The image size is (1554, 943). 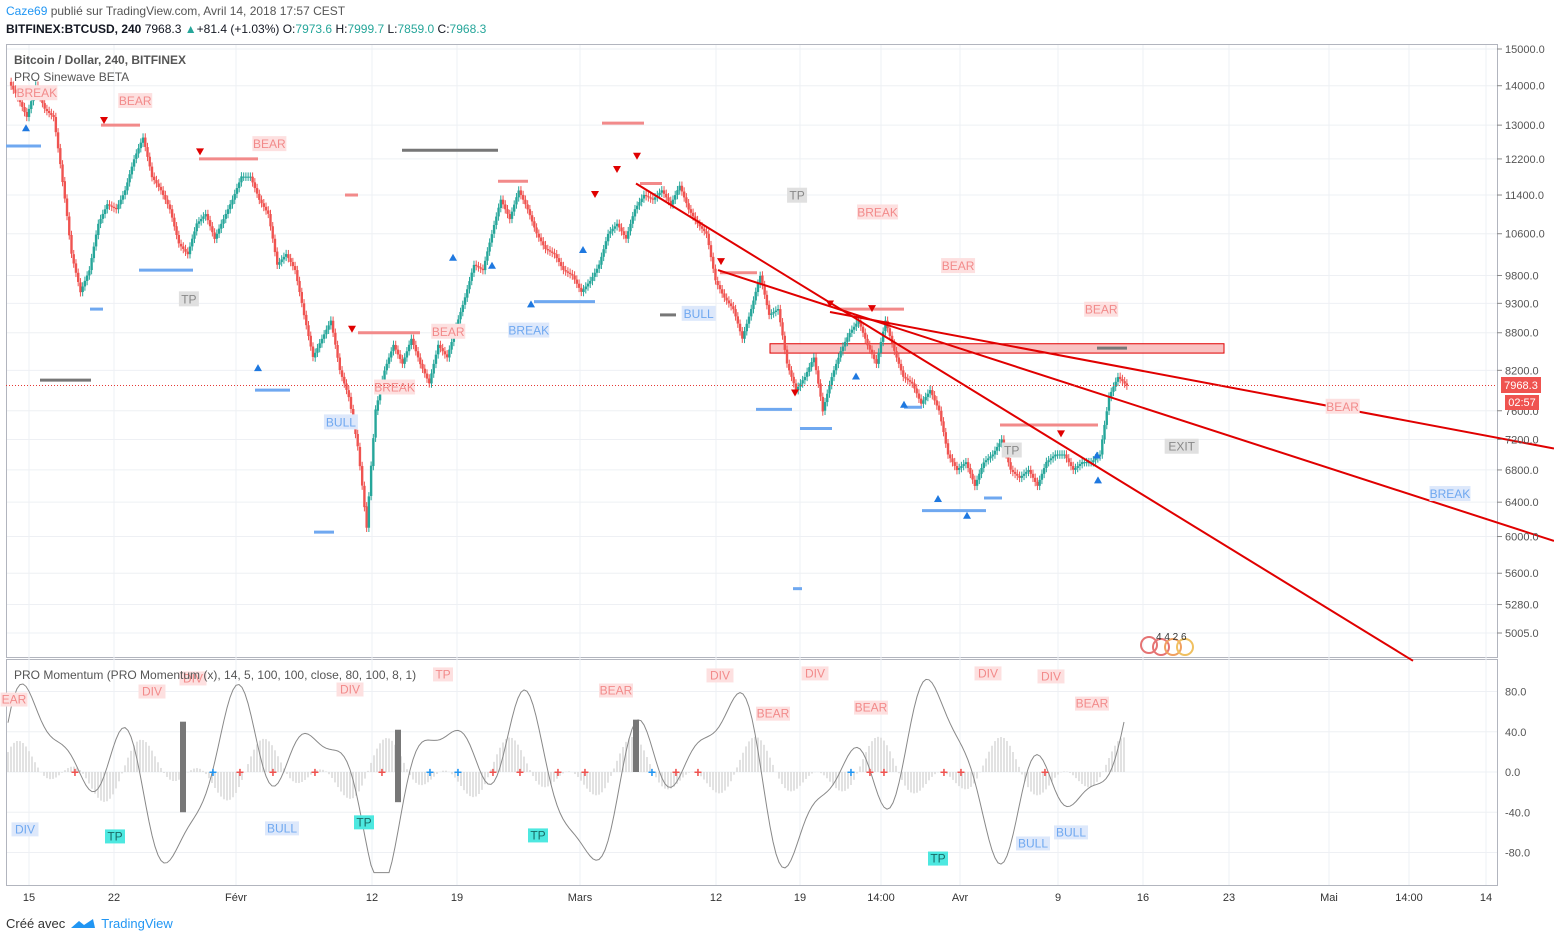 I want to click on o-label: O:, so click(x=289, y=29).